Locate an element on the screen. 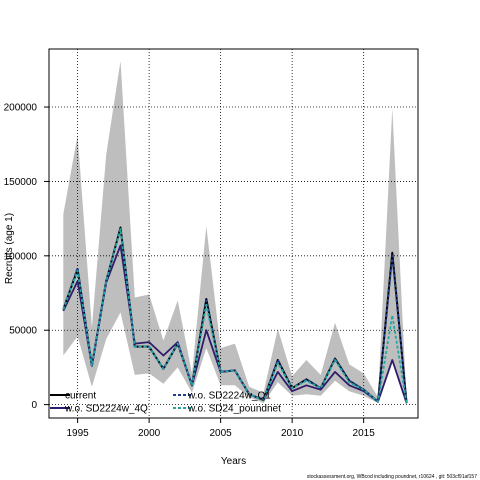 Image resolution: width=480 pixels, height=480 pixels. y-tick-label: 50000 is located at coordinates (23, 331).